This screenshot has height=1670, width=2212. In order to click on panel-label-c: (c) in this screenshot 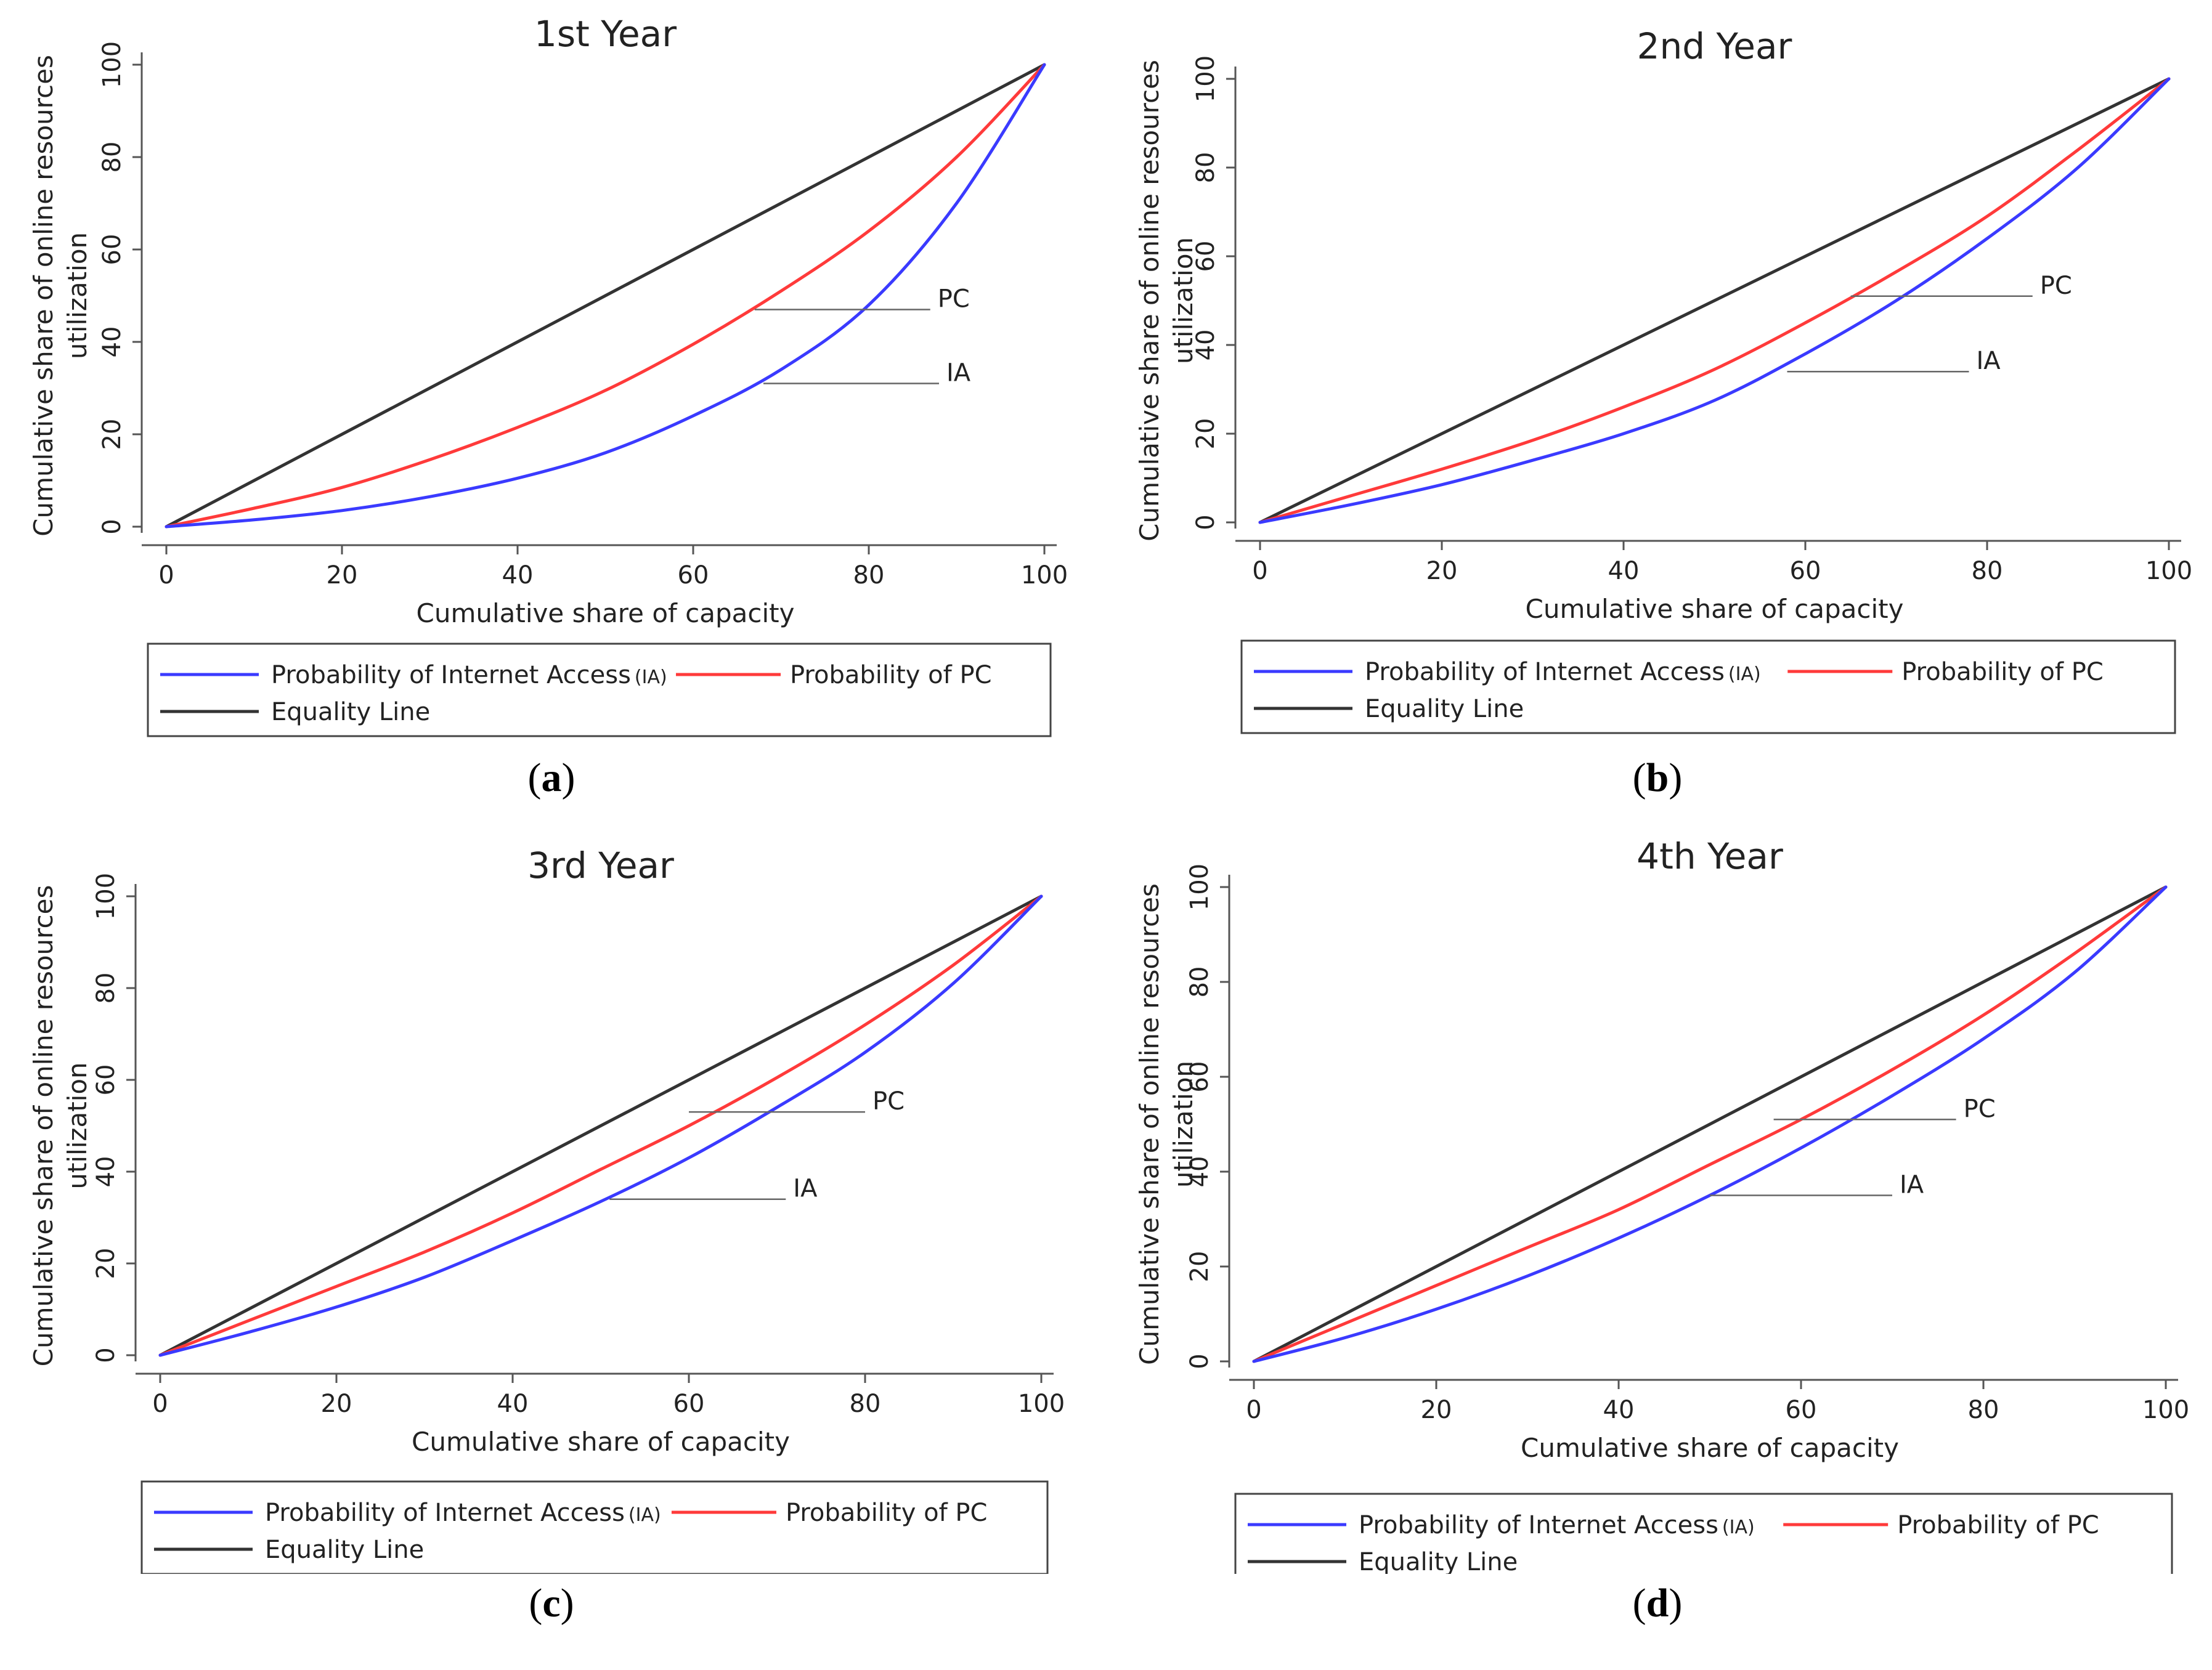, I will do `click(551, 1603)`.